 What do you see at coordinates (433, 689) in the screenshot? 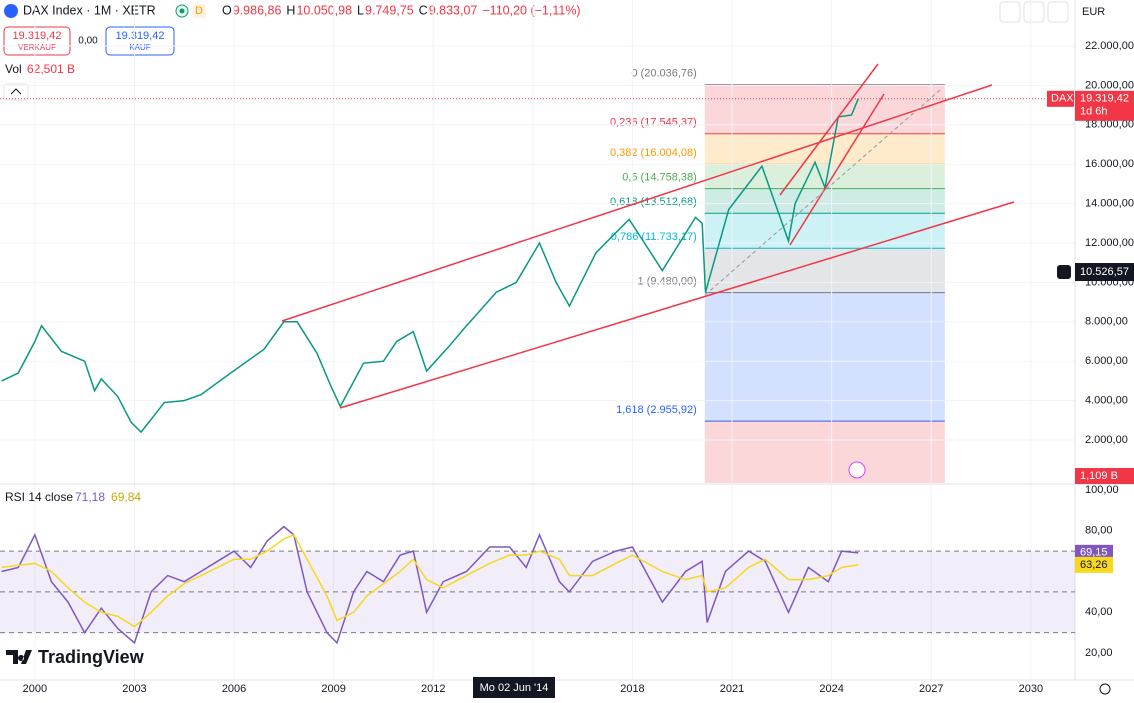
I see `x-tick-label: 2012` at bounding box center [433, 689].